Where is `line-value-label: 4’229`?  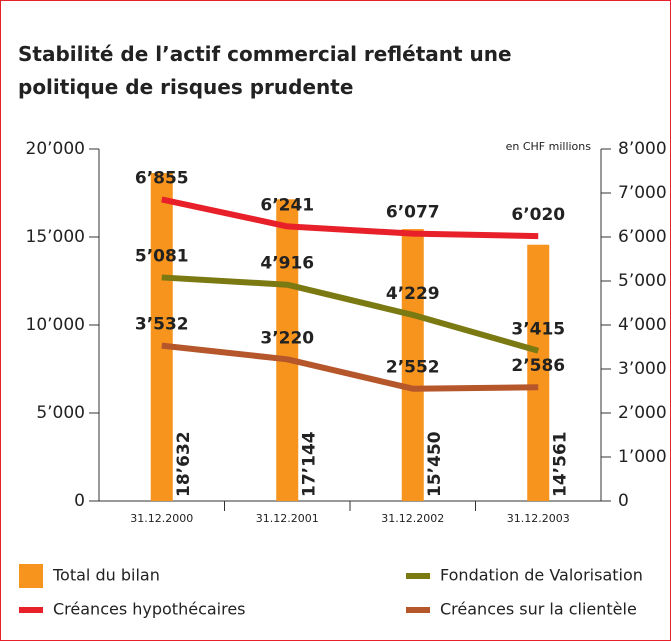 line-value-label: 4’229 is located at coordinates (413, 294).